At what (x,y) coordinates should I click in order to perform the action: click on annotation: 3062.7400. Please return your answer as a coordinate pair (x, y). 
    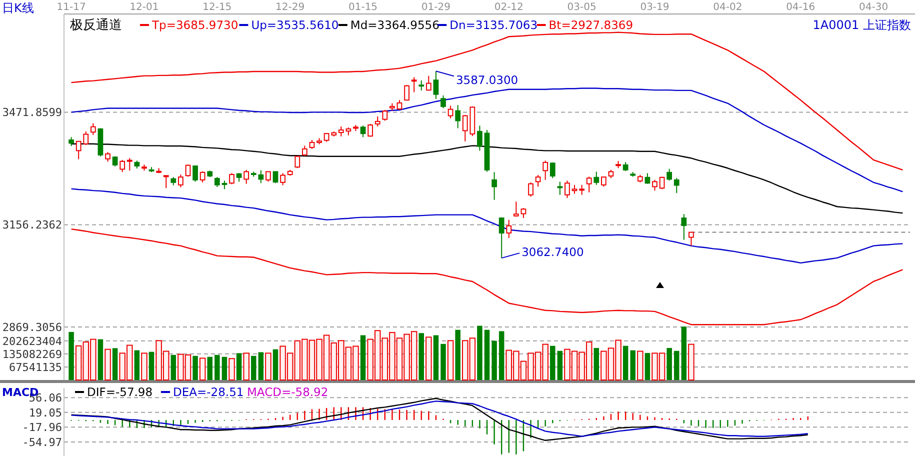
    Looking at the image, I should click on (553, 252).